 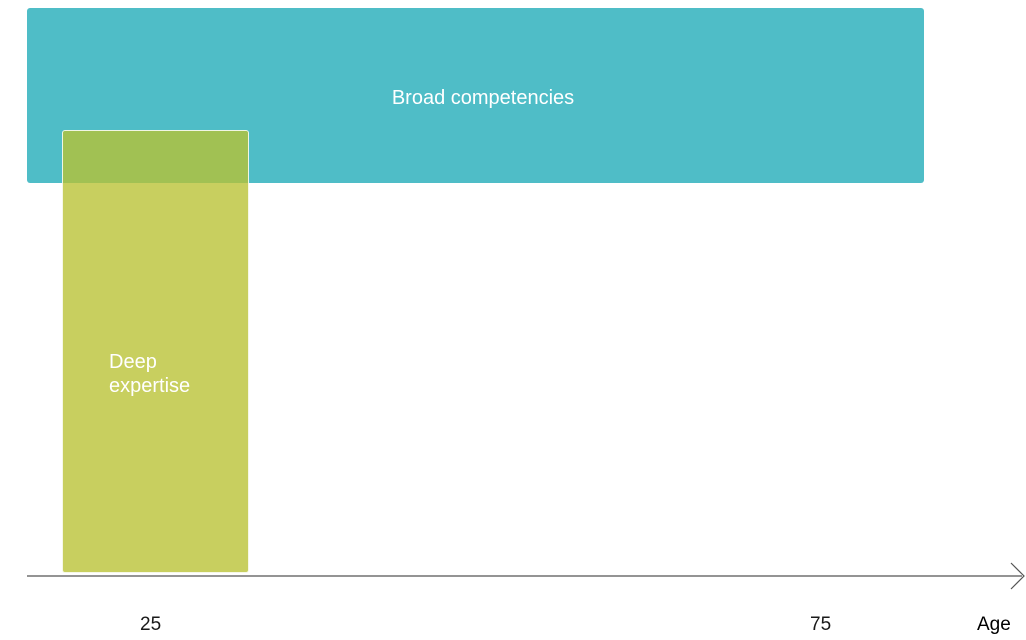 What do you see at coordinates (821, 624) in the screenshot?
I see `tick-label-75: 75` at bounding box center [821, 624].